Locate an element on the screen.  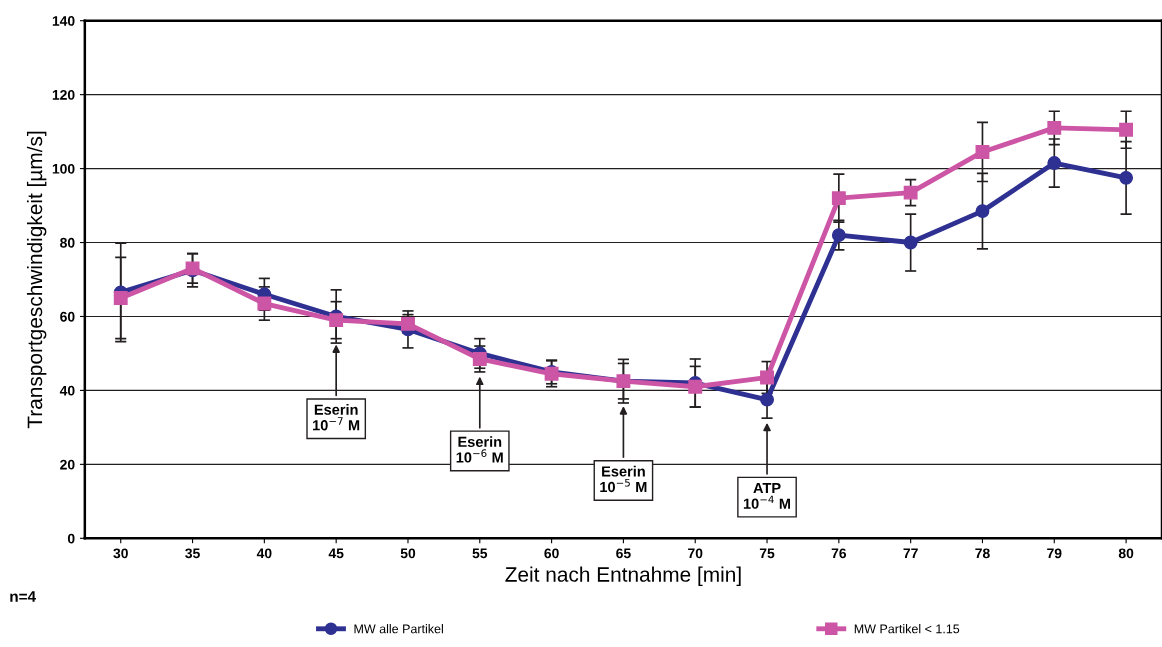
x-tick-label: 55 is located at coordinates (480, 553).